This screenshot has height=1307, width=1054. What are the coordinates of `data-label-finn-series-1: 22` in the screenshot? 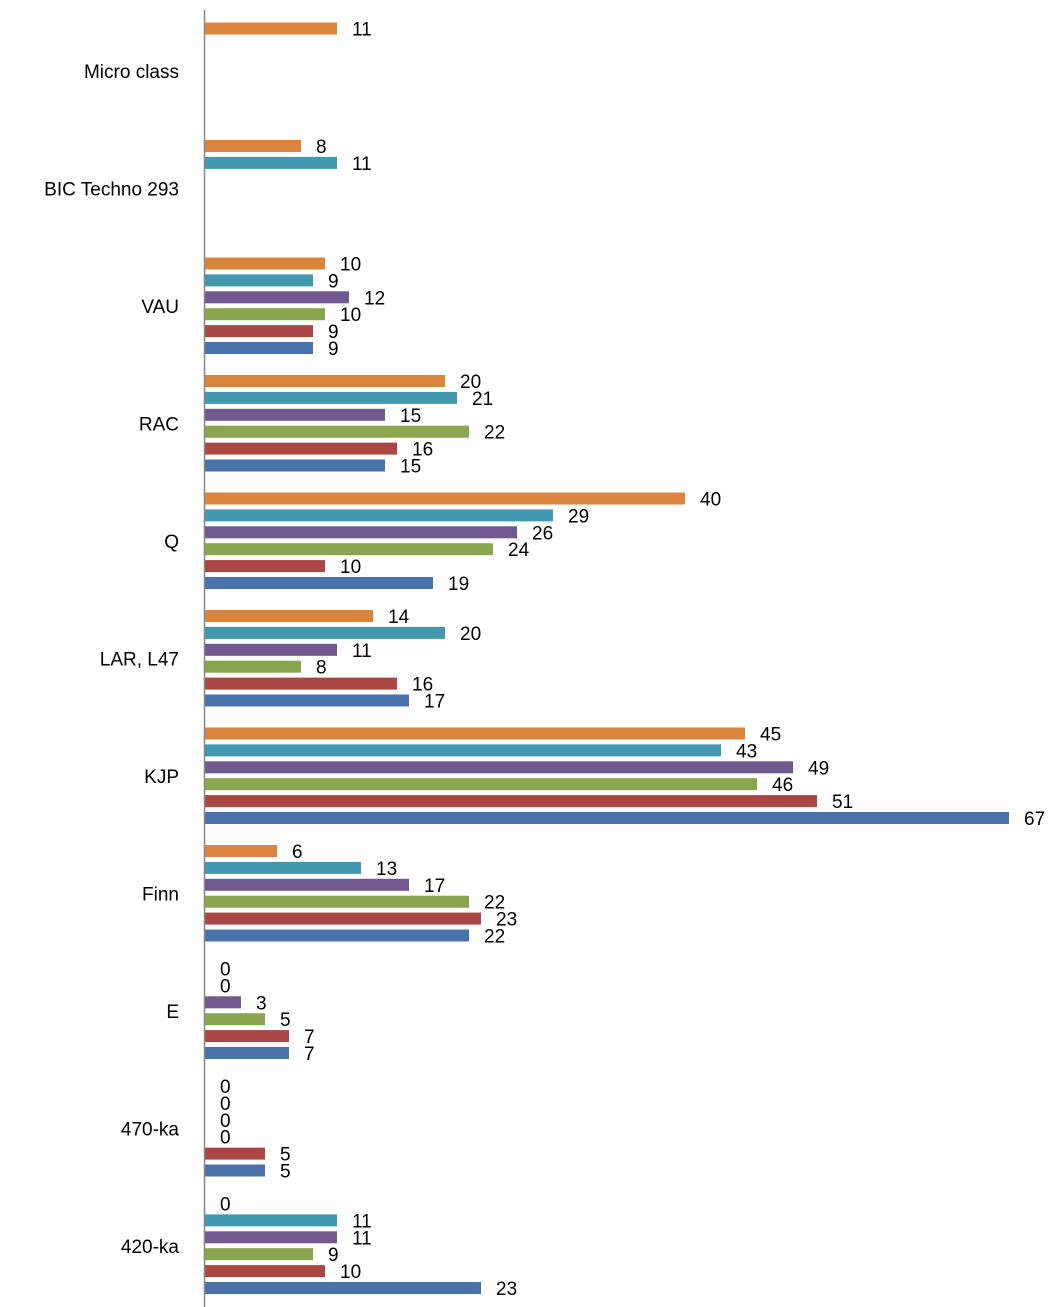 It's located at (494, 937).